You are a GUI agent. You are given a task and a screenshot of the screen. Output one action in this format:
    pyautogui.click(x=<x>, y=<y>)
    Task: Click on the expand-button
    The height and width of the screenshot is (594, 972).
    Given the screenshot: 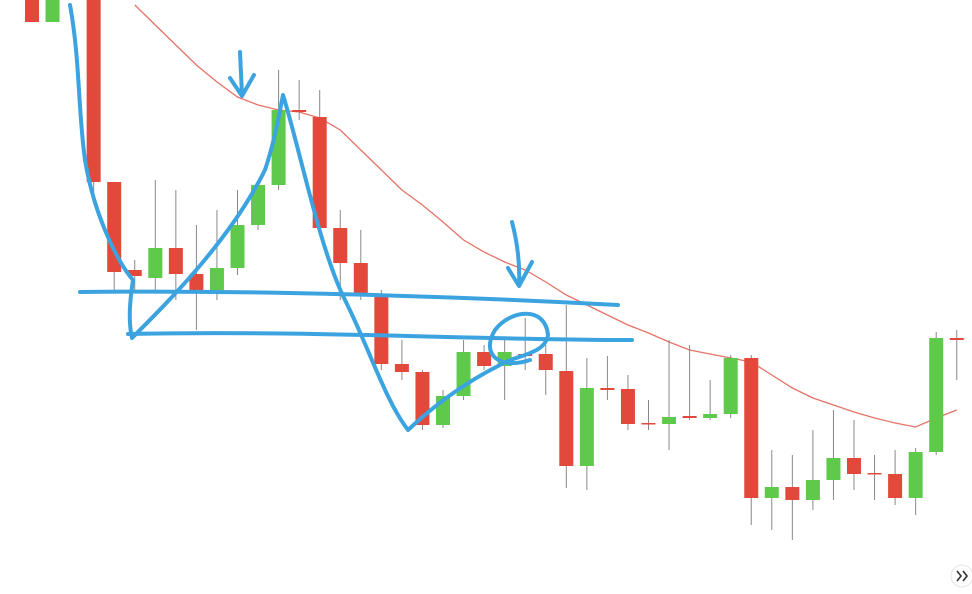 What is the action you would take?
    pyautogui.click(x=961, y=576)
    